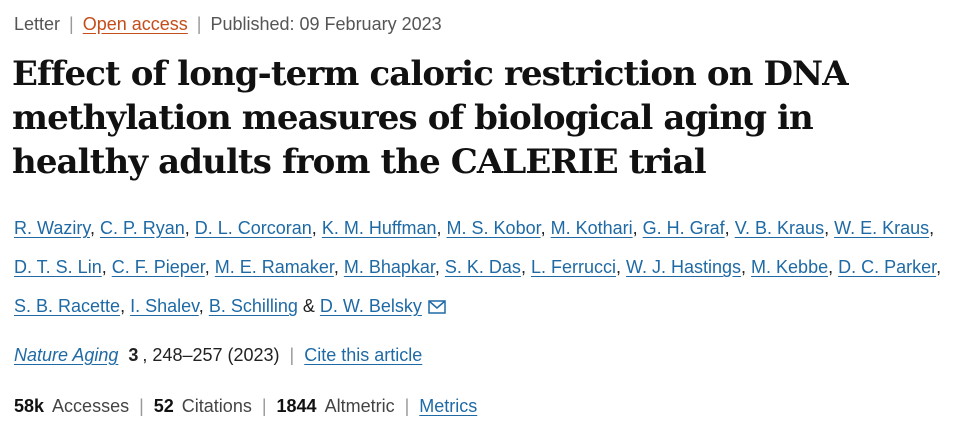 The width and height of the screenshot is (960, 426). Describe the element at coordinates (142, 228) in the screenshot. I see `author-link: C. P. Ryan` at that location.